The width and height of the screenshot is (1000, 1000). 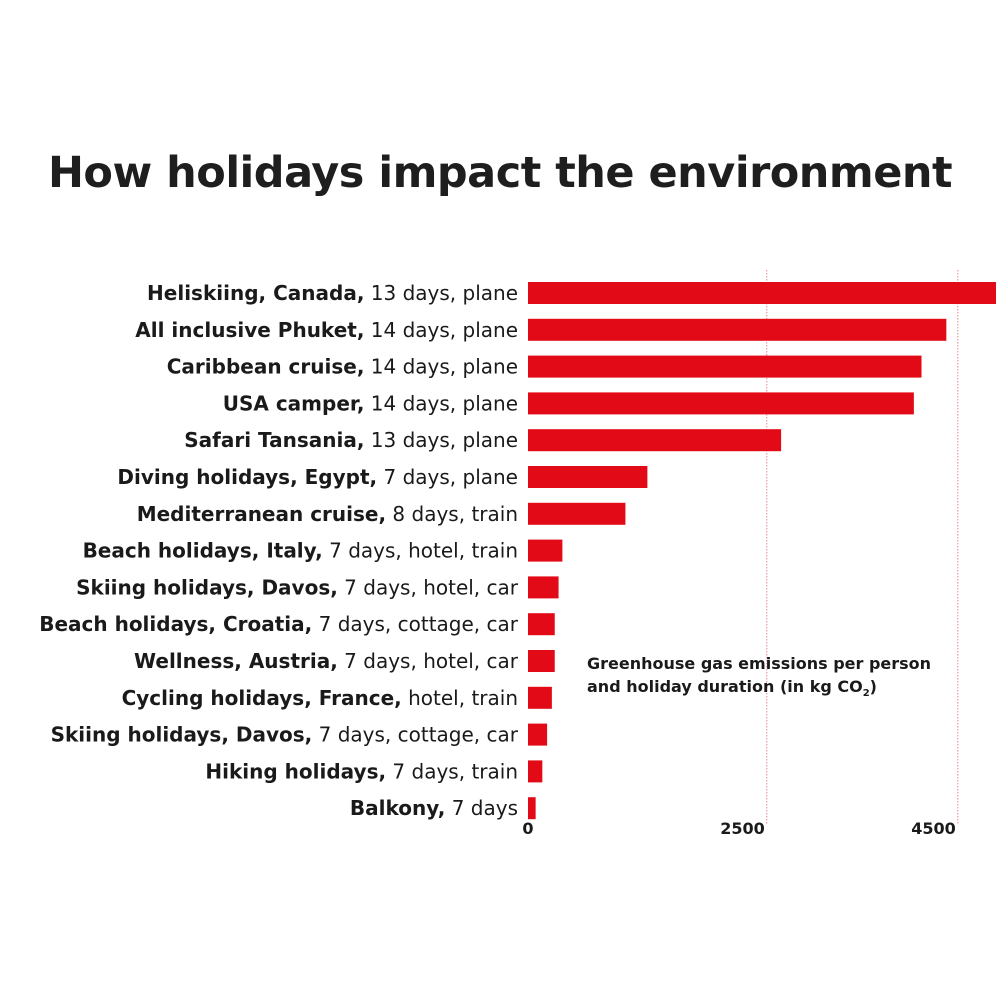 I want to click on annotation-line-2: and holiday duration (in kg CO2), so click(x=777, y=690).